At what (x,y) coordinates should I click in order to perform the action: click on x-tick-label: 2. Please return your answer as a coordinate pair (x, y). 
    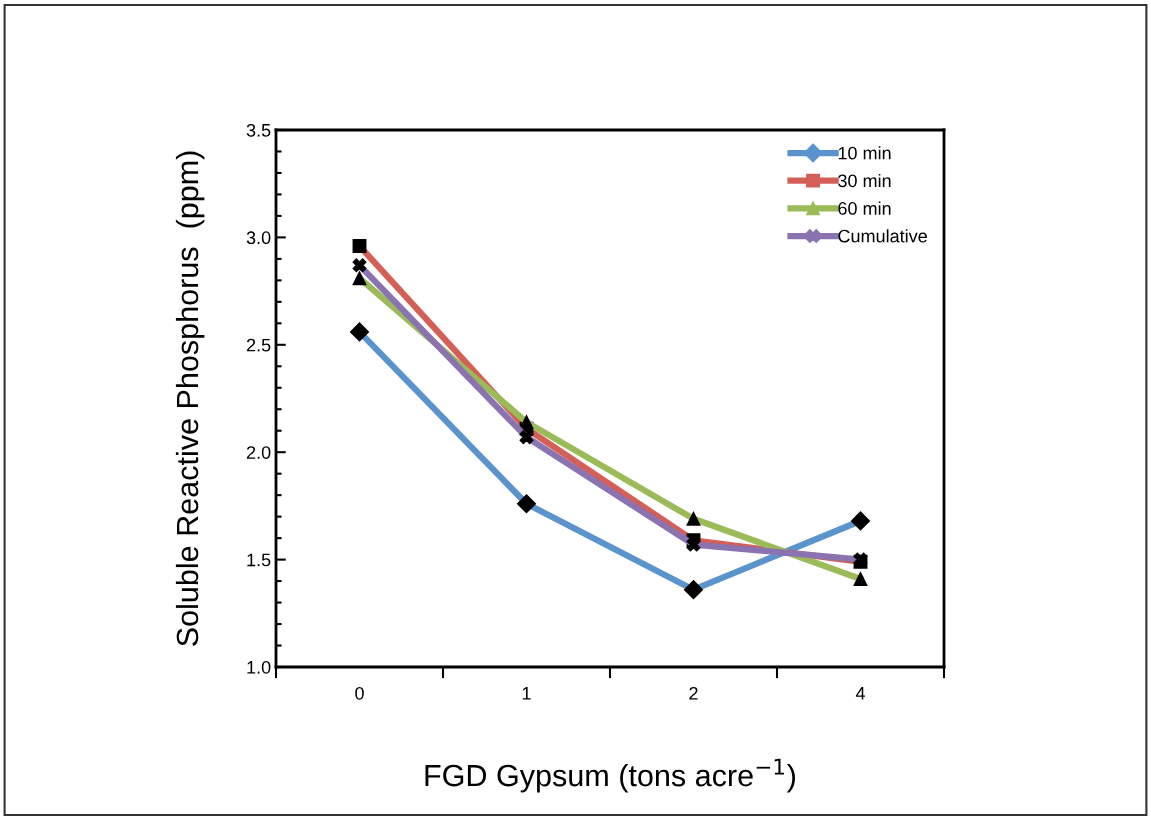
    Looking at the image, I should click on (693, 693).